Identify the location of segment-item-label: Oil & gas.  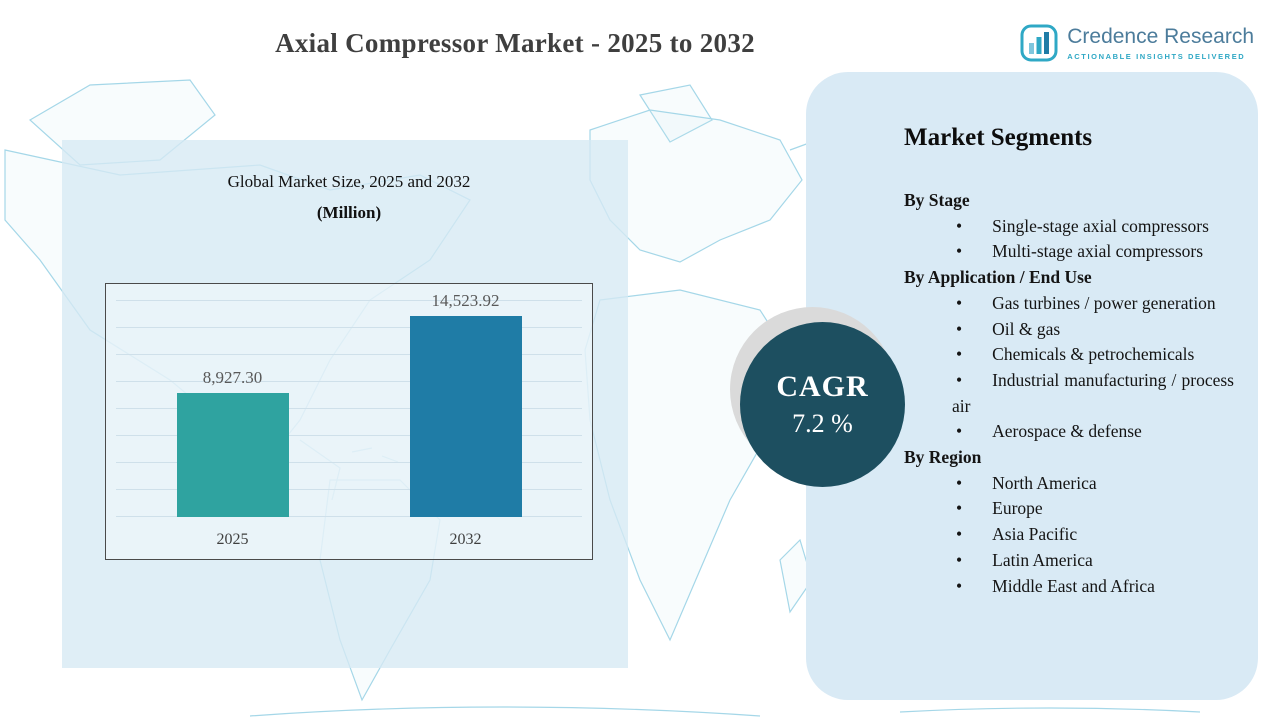
(1026, 328).